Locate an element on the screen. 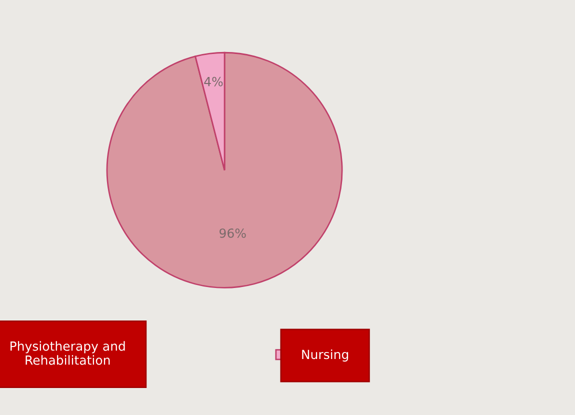 Image resolution: width=575 pixels, height=415 pixels. legend-label: Nursing is located at coordinates (325, 355).